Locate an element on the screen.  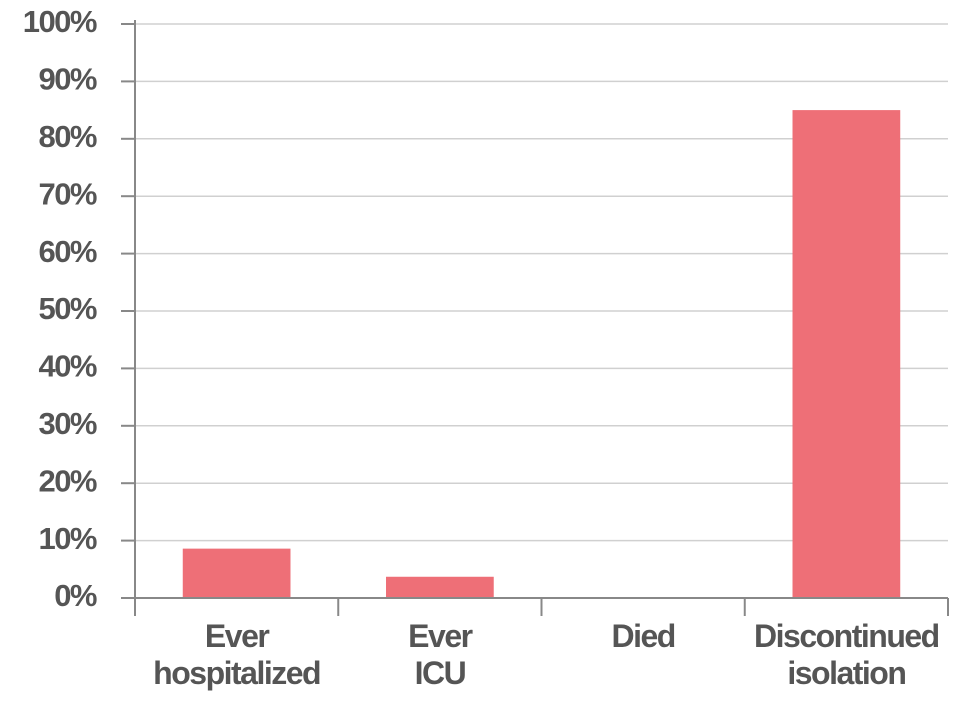
y-tick-label: 70% is located at coordinates (67, 193).